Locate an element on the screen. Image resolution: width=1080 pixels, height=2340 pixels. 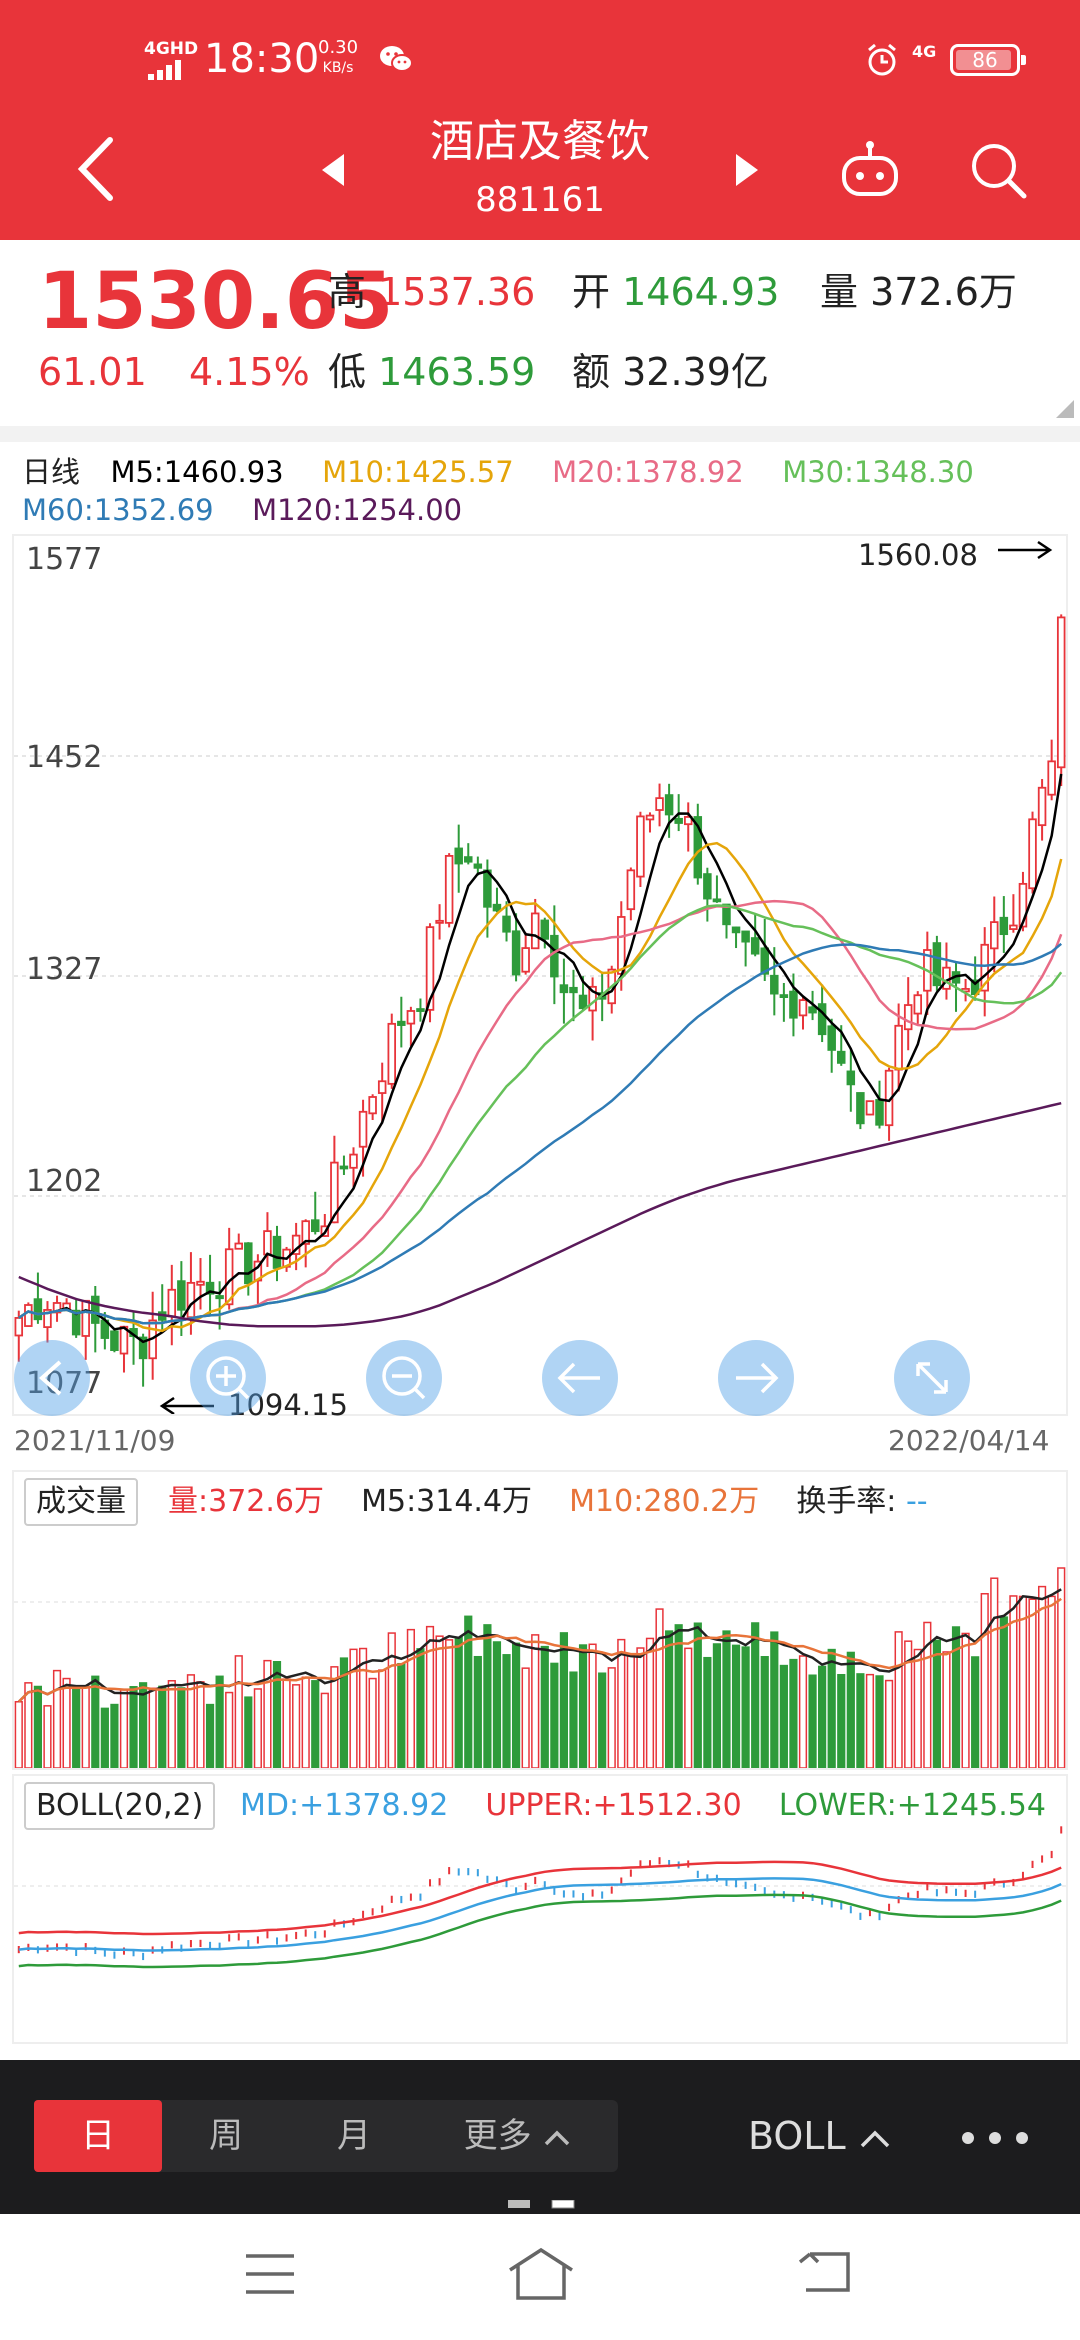
back-arrow-icon is located at coordinates (95, 169).